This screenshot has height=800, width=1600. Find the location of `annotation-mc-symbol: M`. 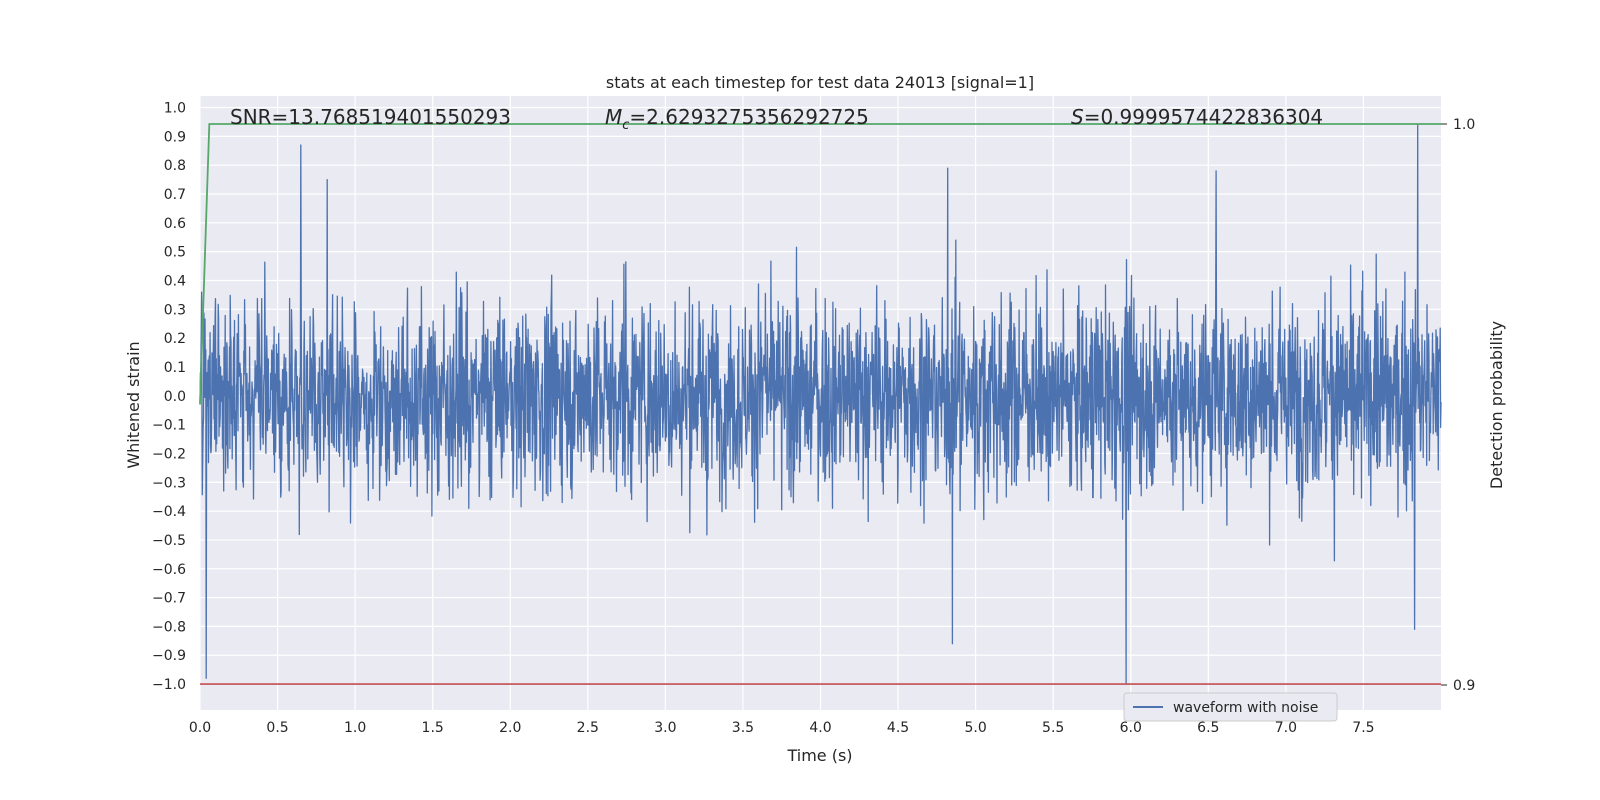

annotation-mc-symbol: M is located at coordinates (613, 117).